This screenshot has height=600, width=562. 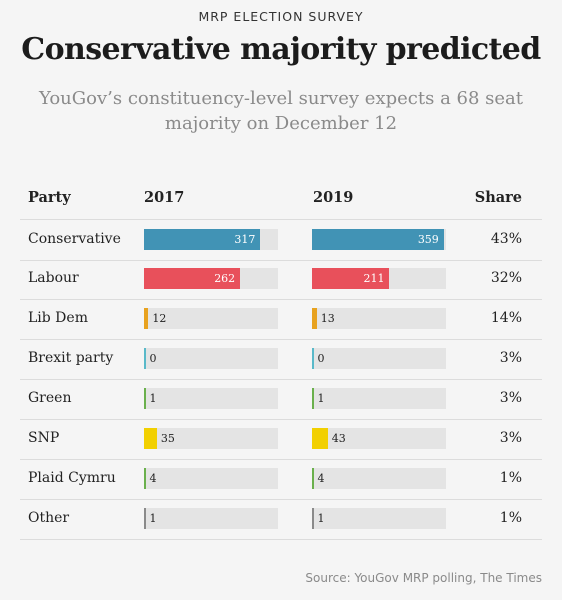 What do you see at coordinates (338, 438) in the screenshot?
I see `bar-value-2019: 43` at bounding box center [338, 438].